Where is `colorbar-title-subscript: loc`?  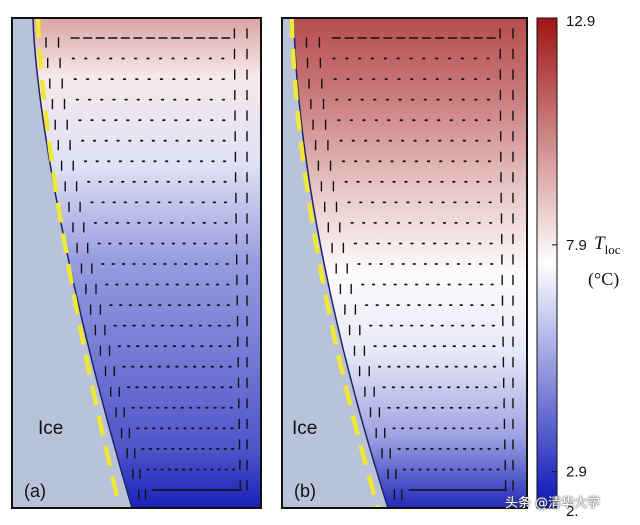 colorbar-title-subscript: loc is located at coordinates (613, 249).